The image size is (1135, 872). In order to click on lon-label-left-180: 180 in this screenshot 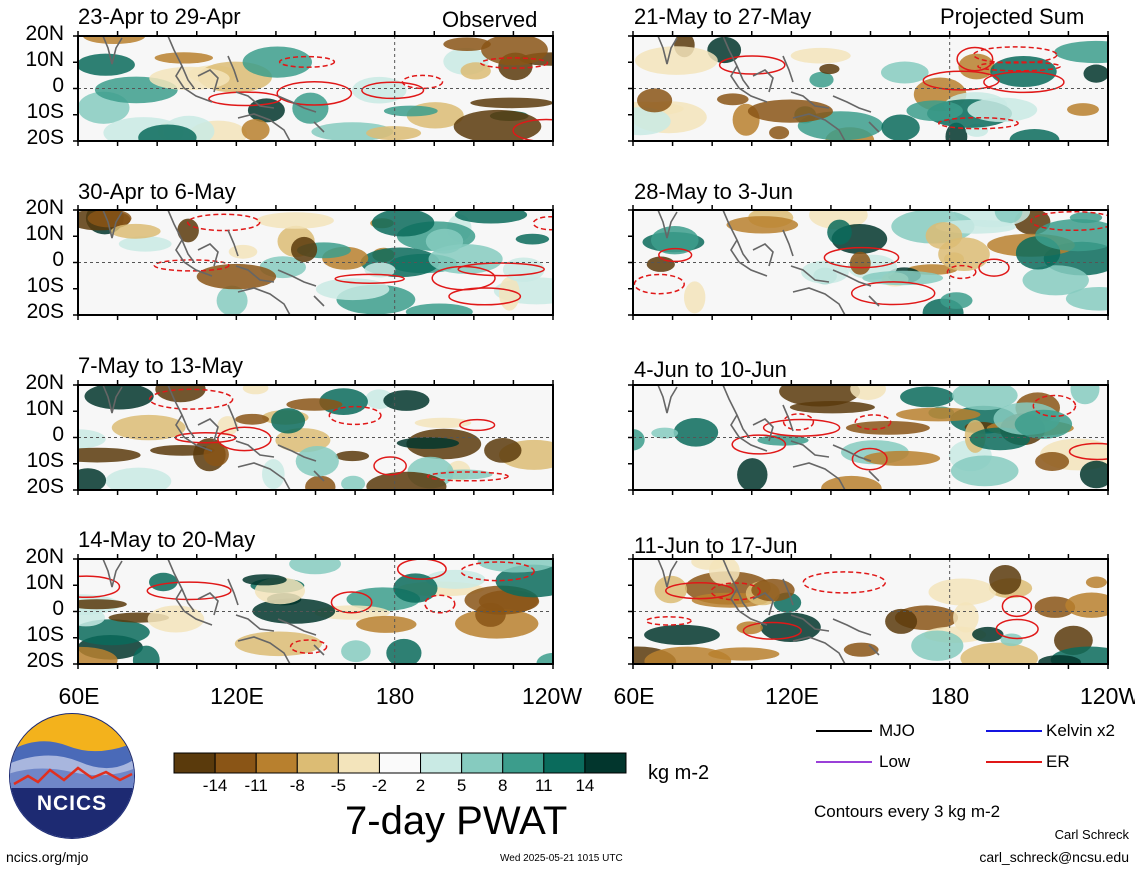, I will do `click(395, 696)`.